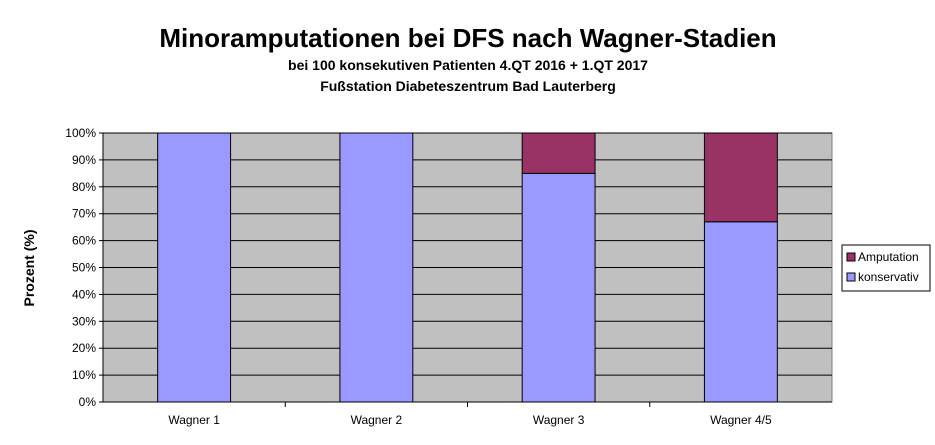 This screenshot has height=445, width=935. Describe the element at coordinates (851, 257) in the screenshot. I see `legend-swatch-amputation` at that location.